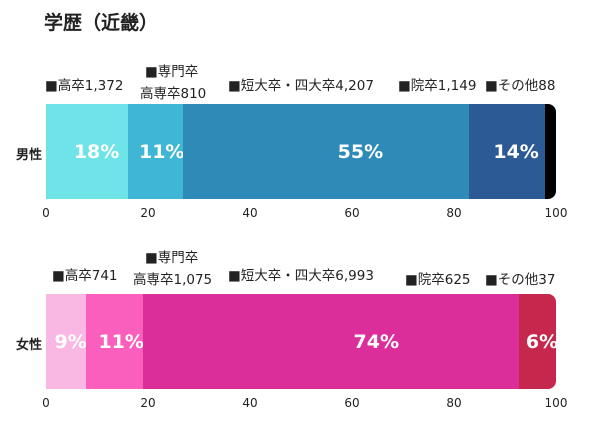 Image resolution: width=600 pixels, height=443 pixels. What do you see at coordinates (520, 280) in the screenshot?
I see `legend-entry: ■その他37` at bounding box center [520, 280].